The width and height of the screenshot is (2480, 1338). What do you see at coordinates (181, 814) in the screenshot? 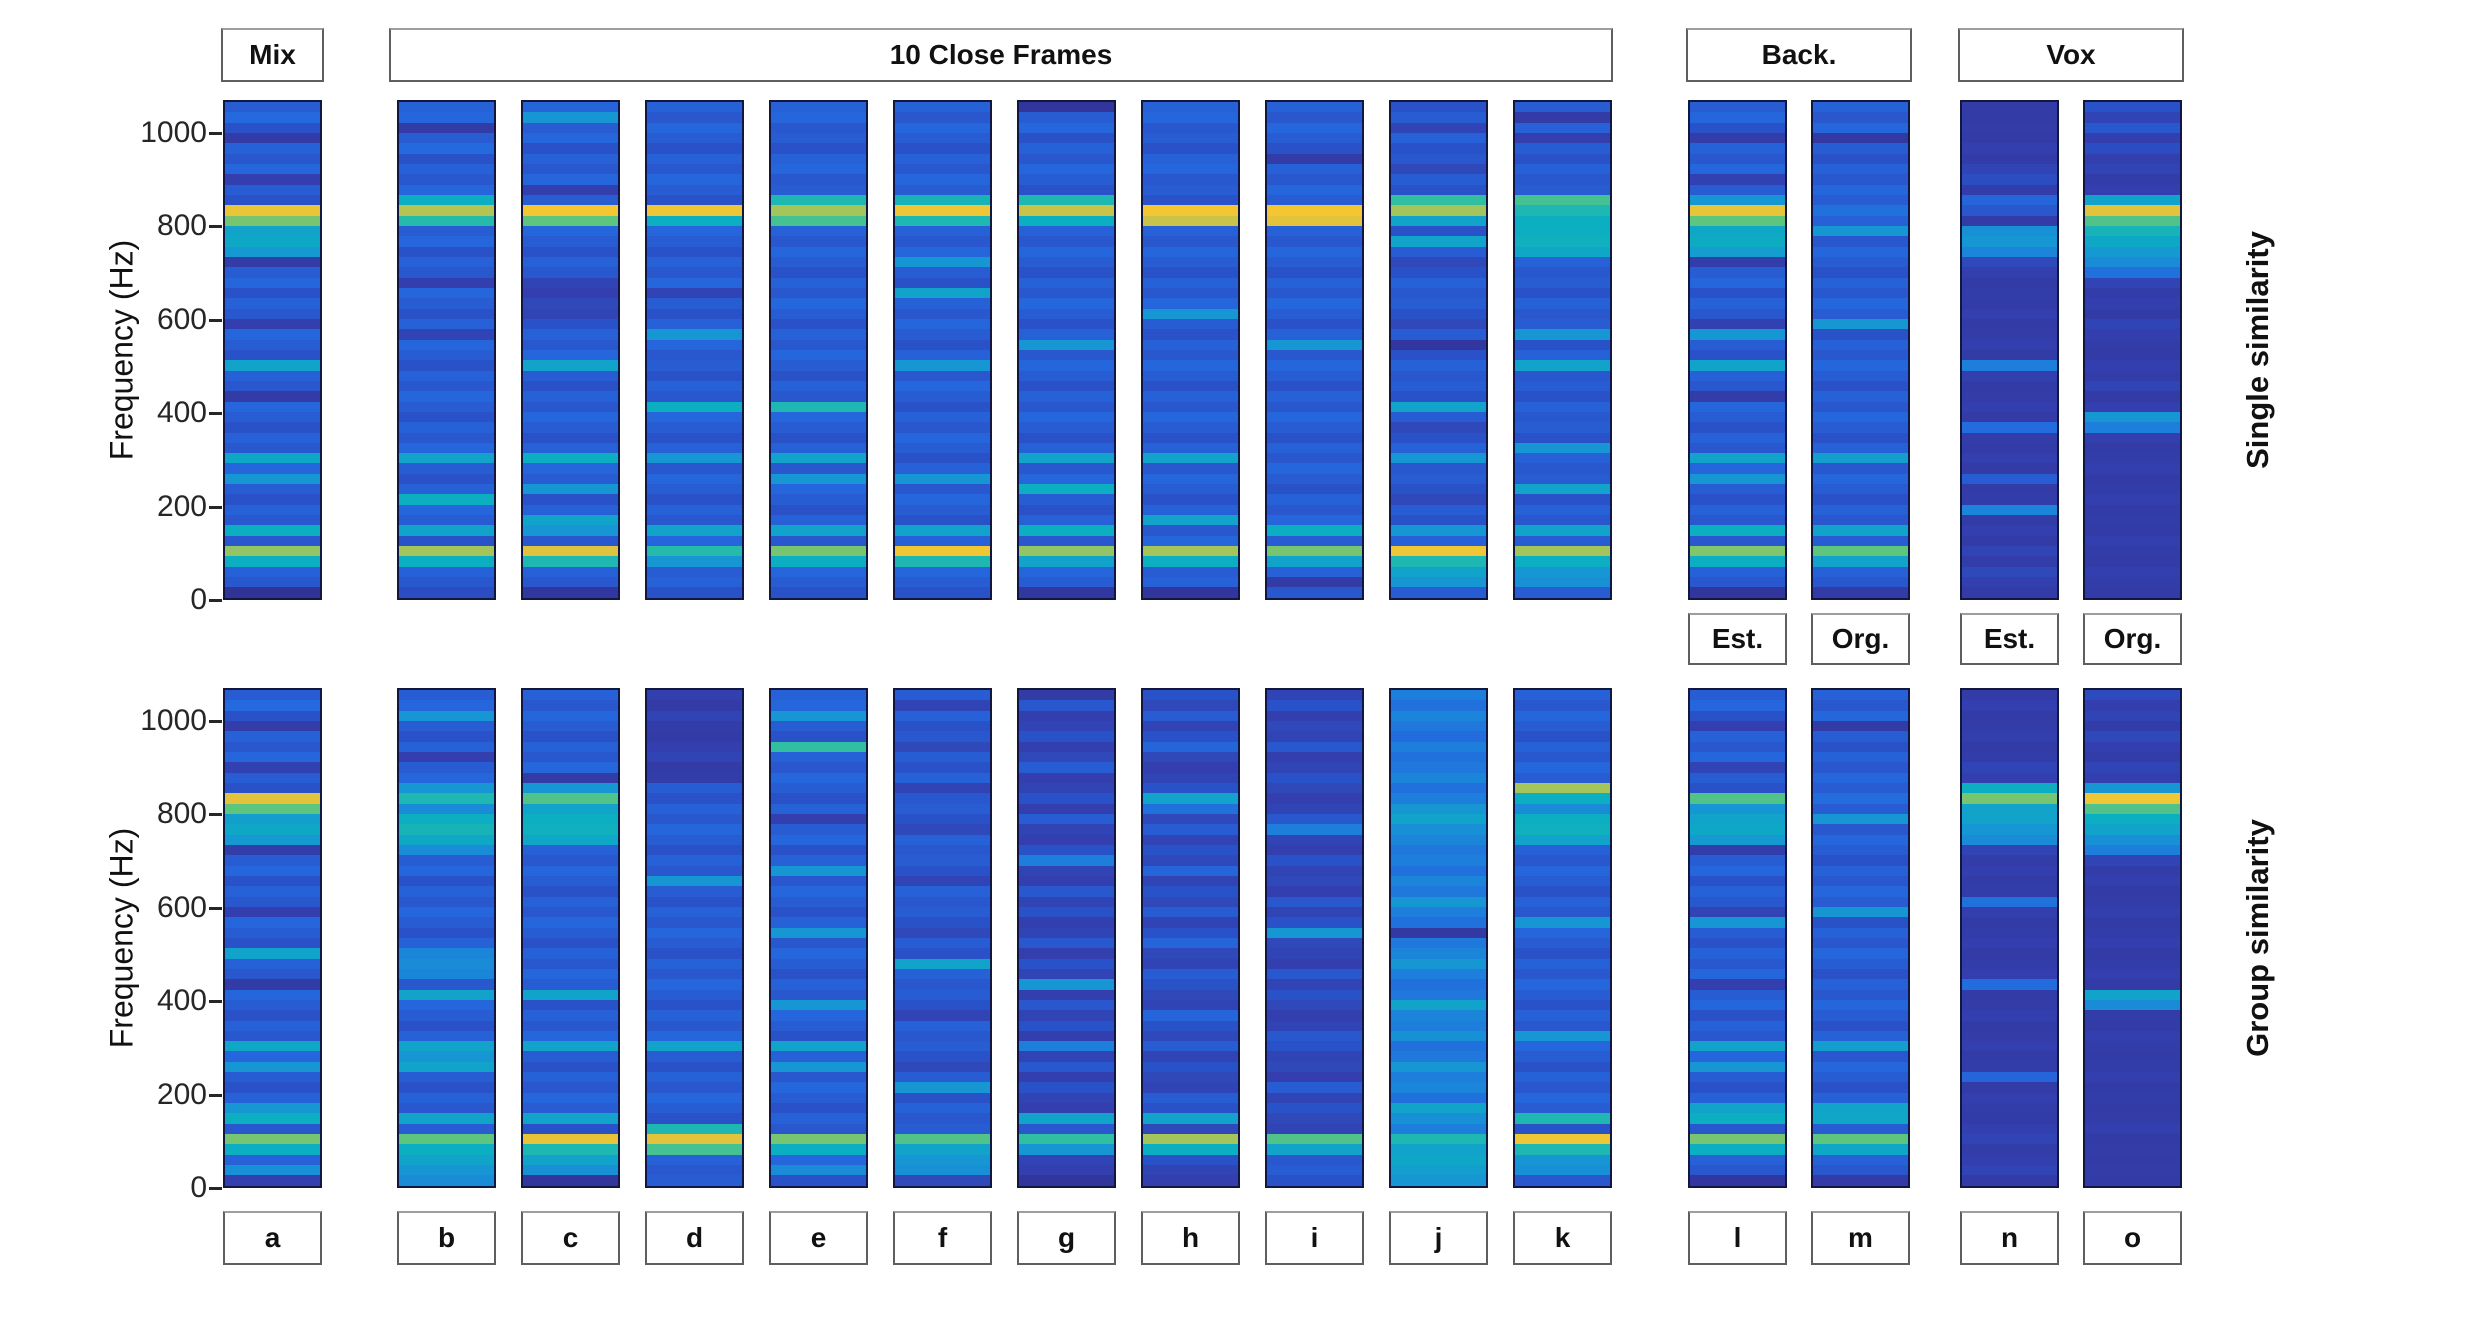
I see `y-tick-label: 800` at bounding box center [181, 814].